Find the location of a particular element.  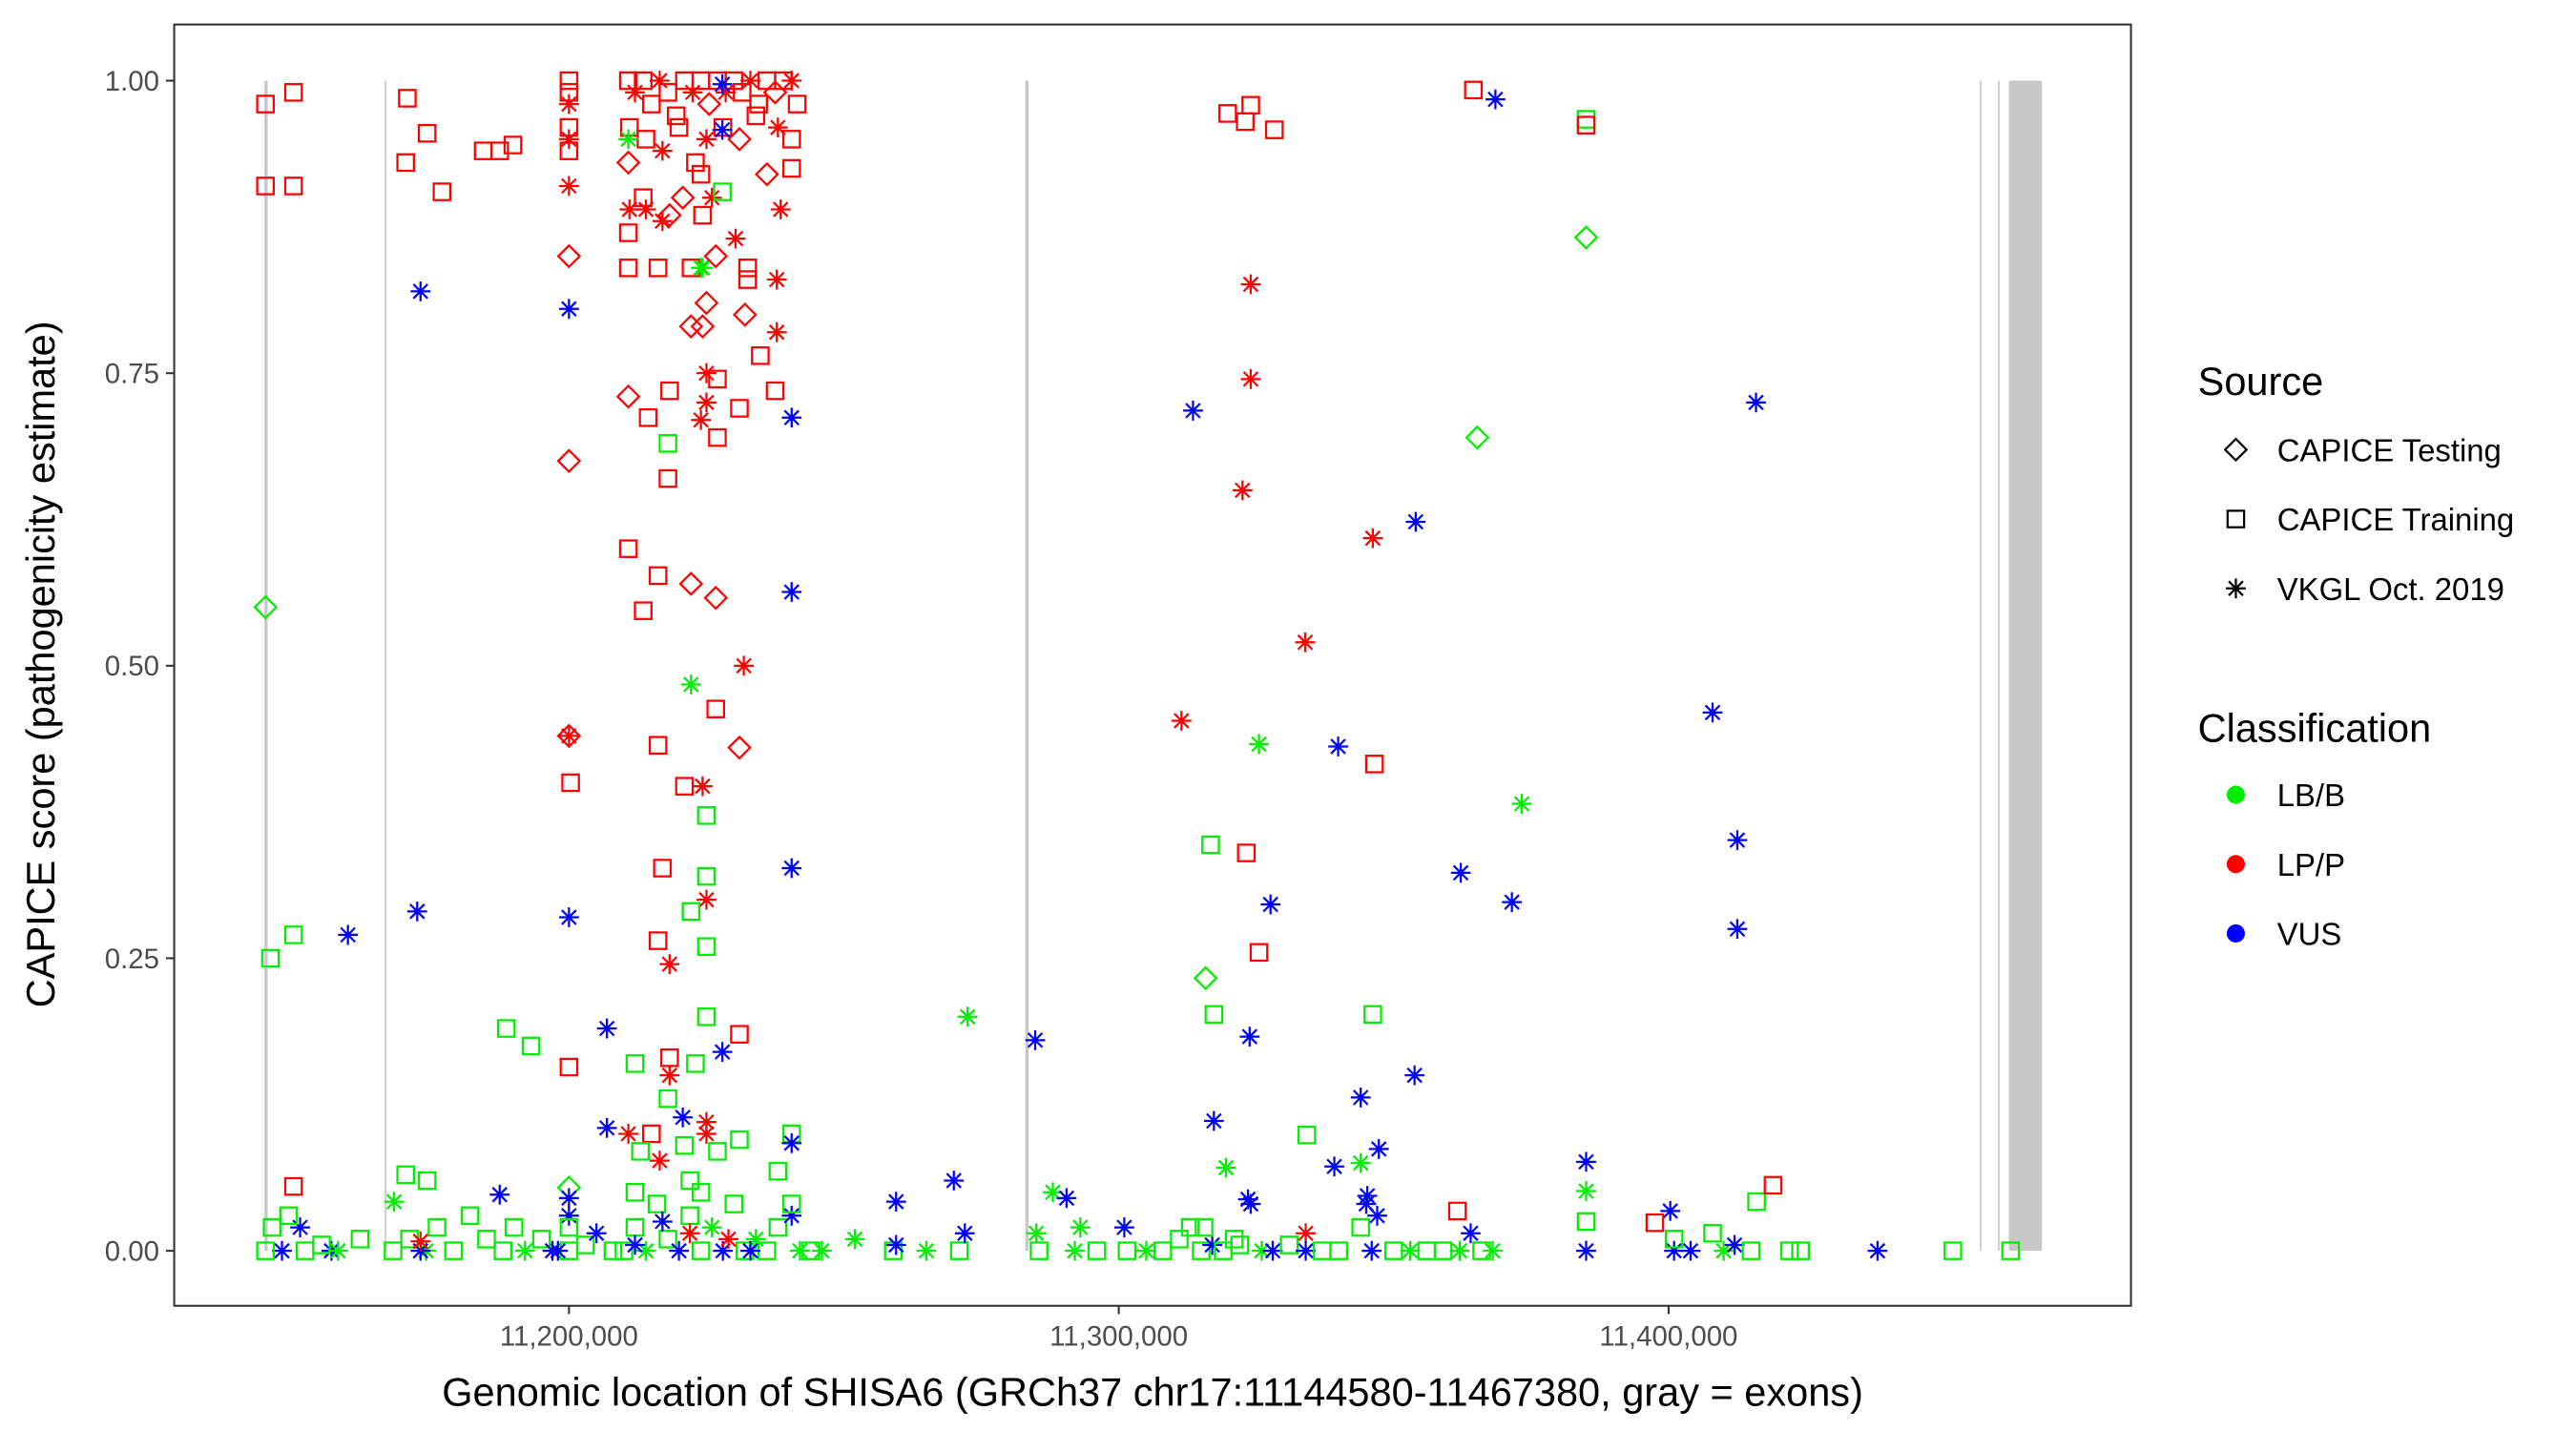

x-tick-label: 11,300,000 is located at coordinates (1118, 1336).